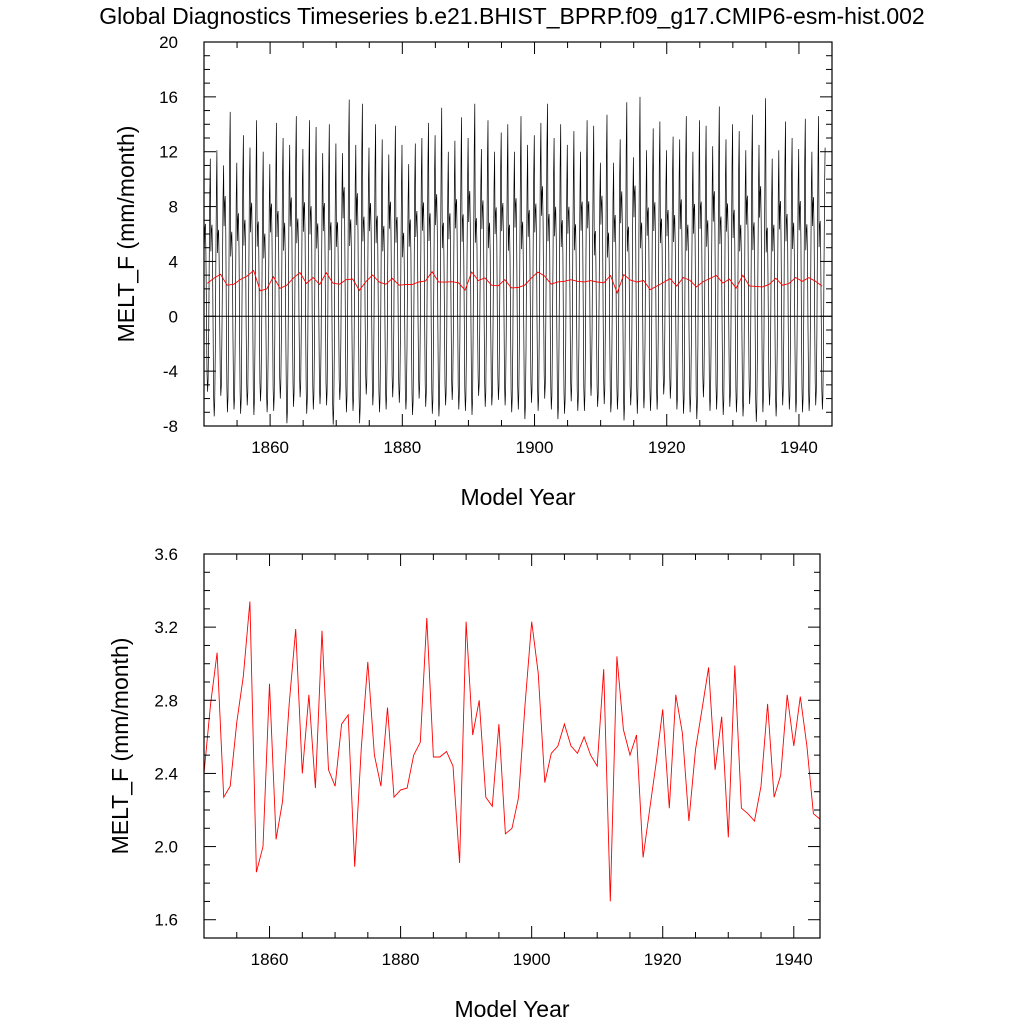 Image resolution: width=1024 pixels, height=1024 pixels. I want to click on y-tick-label: 2.0, so click(166, 847).